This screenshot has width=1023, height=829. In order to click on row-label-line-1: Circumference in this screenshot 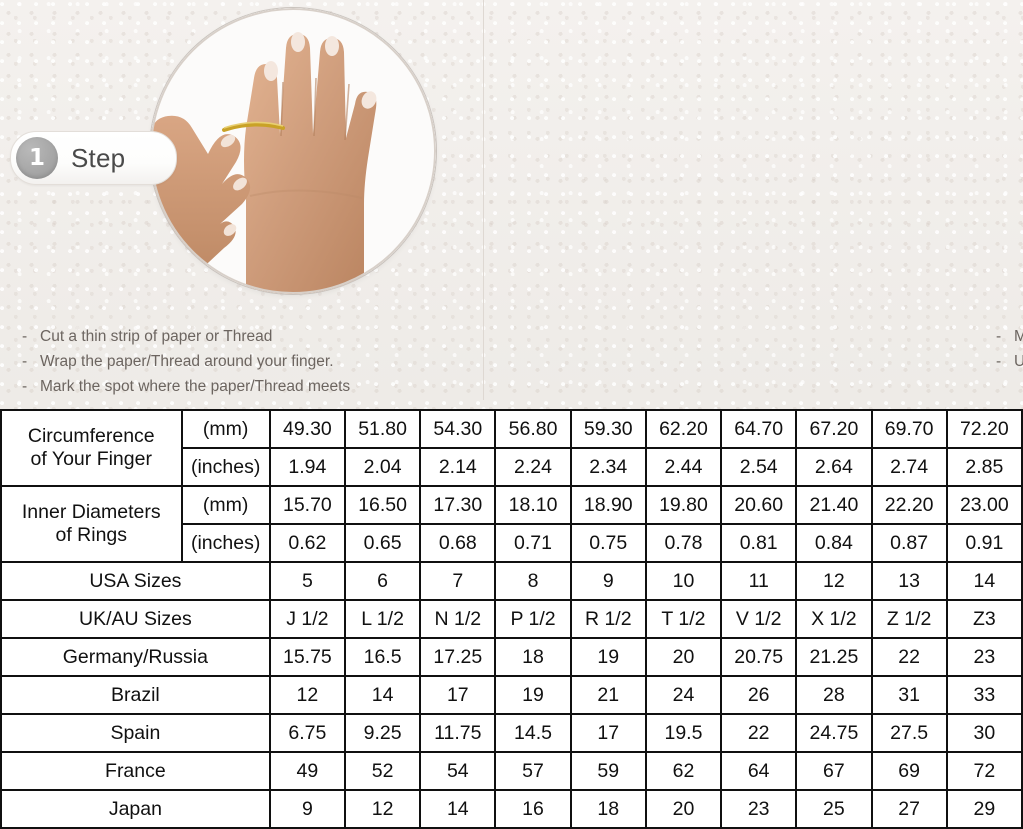, I will do `click(91, 436)`.